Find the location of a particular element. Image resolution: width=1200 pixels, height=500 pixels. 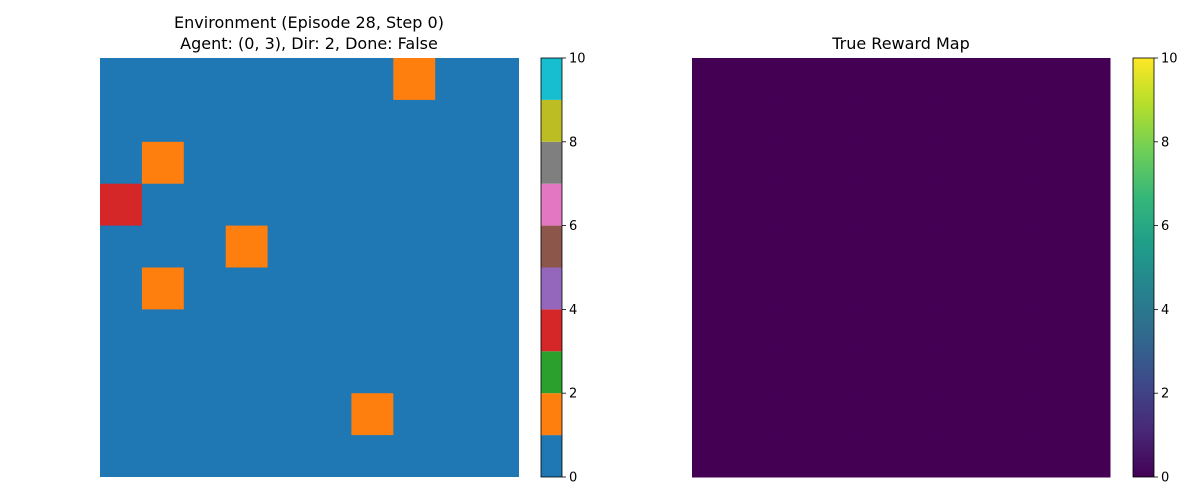

env-colorbar: 0 2 4 6 8 10 is located at coordinates (563, 269).